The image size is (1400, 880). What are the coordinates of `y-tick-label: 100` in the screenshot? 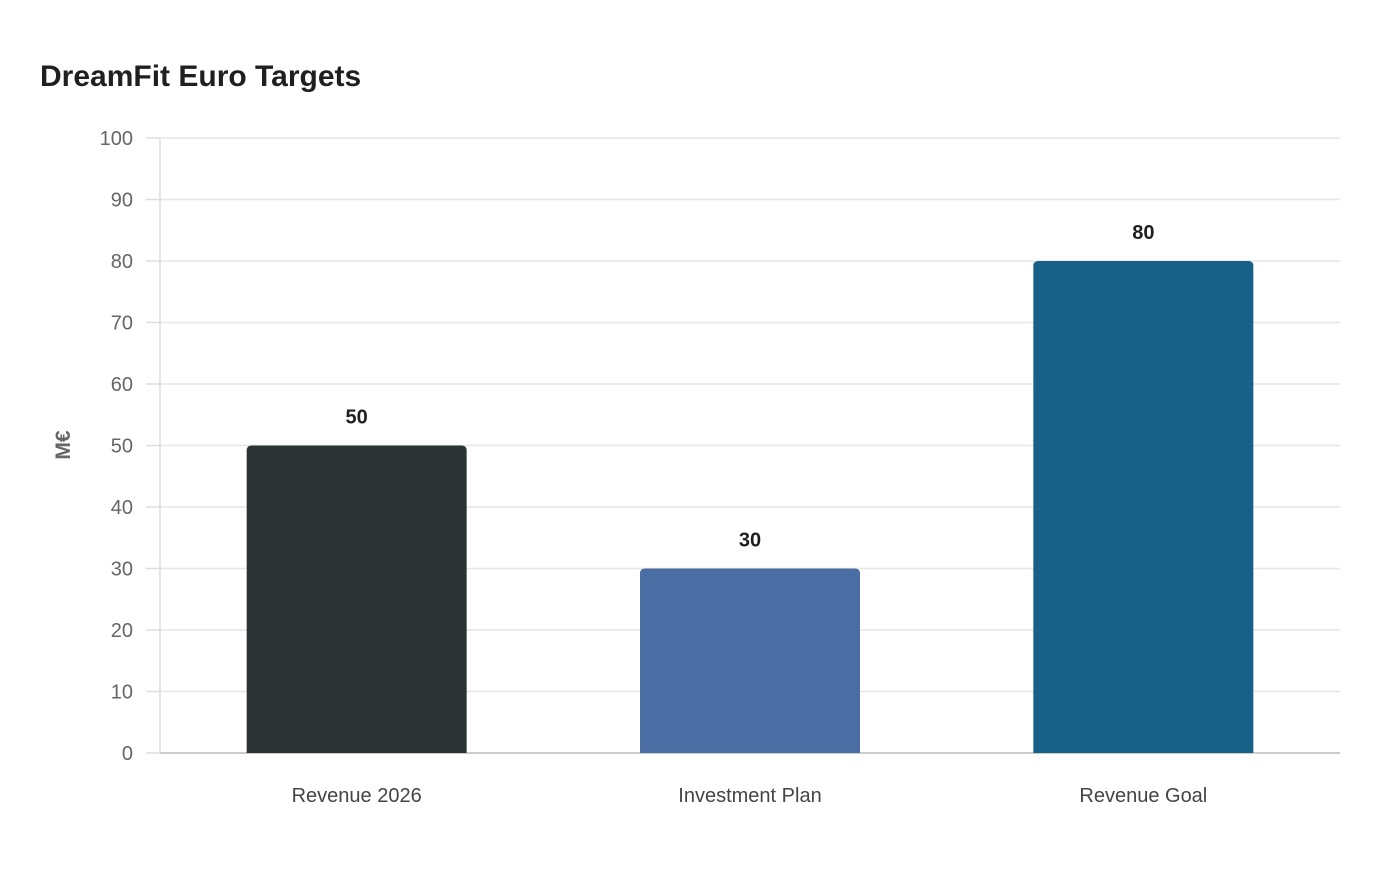 It's located at (116, 139).